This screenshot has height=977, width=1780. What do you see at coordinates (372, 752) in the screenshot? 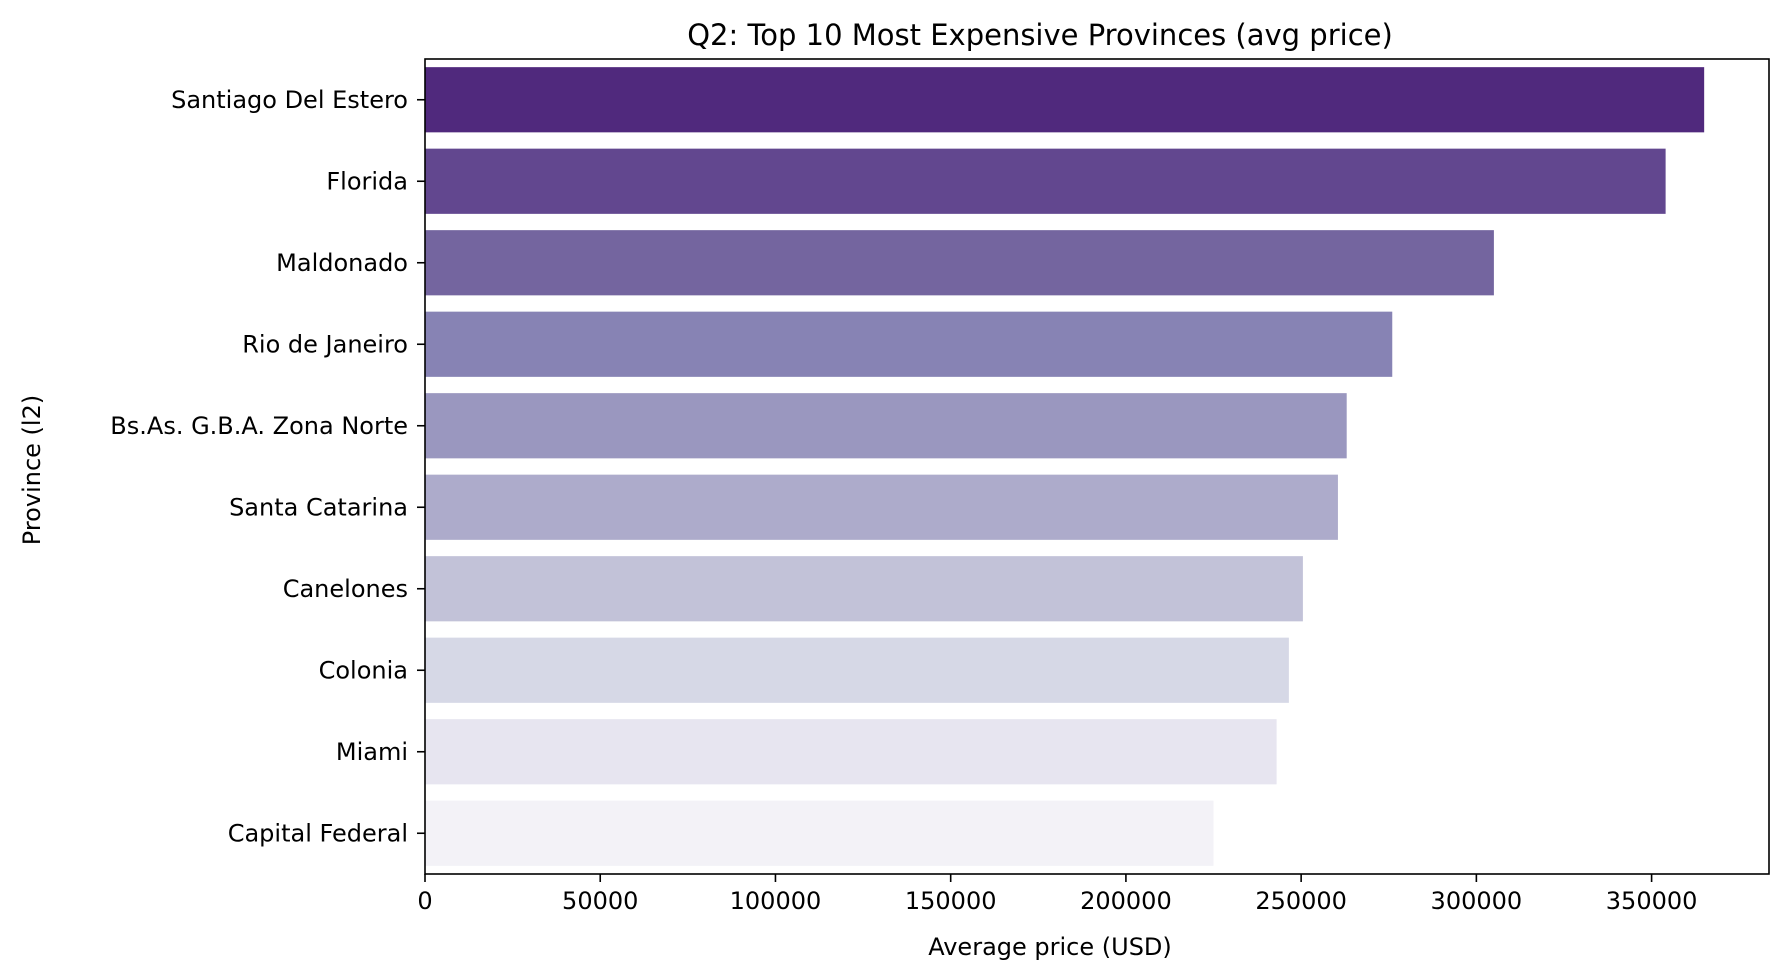
I see `y-tick-label-8: Miami` at bounding box center [372, 752].